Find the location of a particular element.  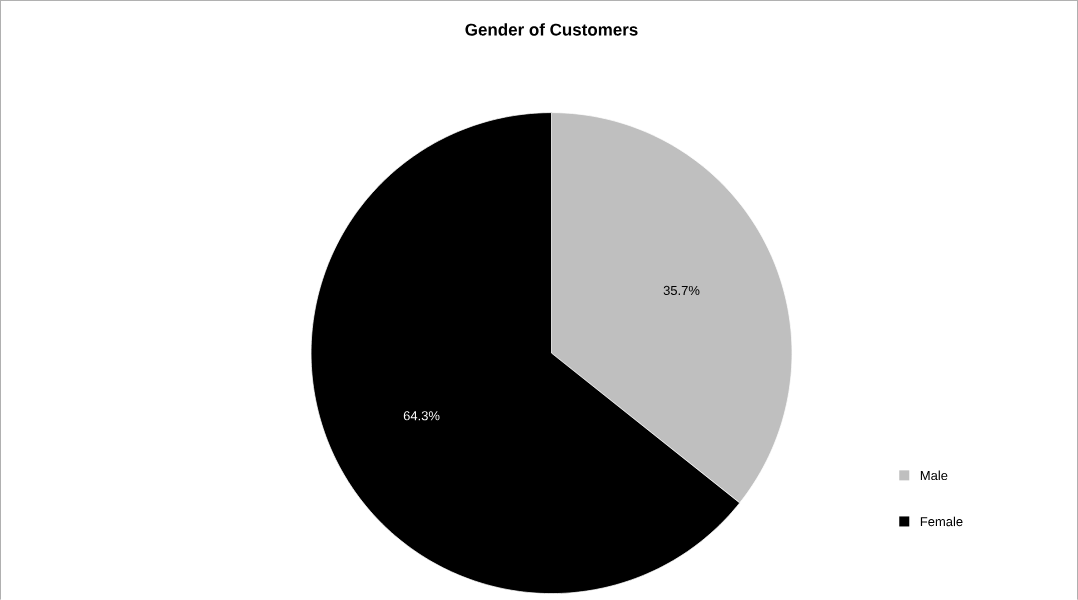

data-label: 64.3% is located at coordinates (421, 416).